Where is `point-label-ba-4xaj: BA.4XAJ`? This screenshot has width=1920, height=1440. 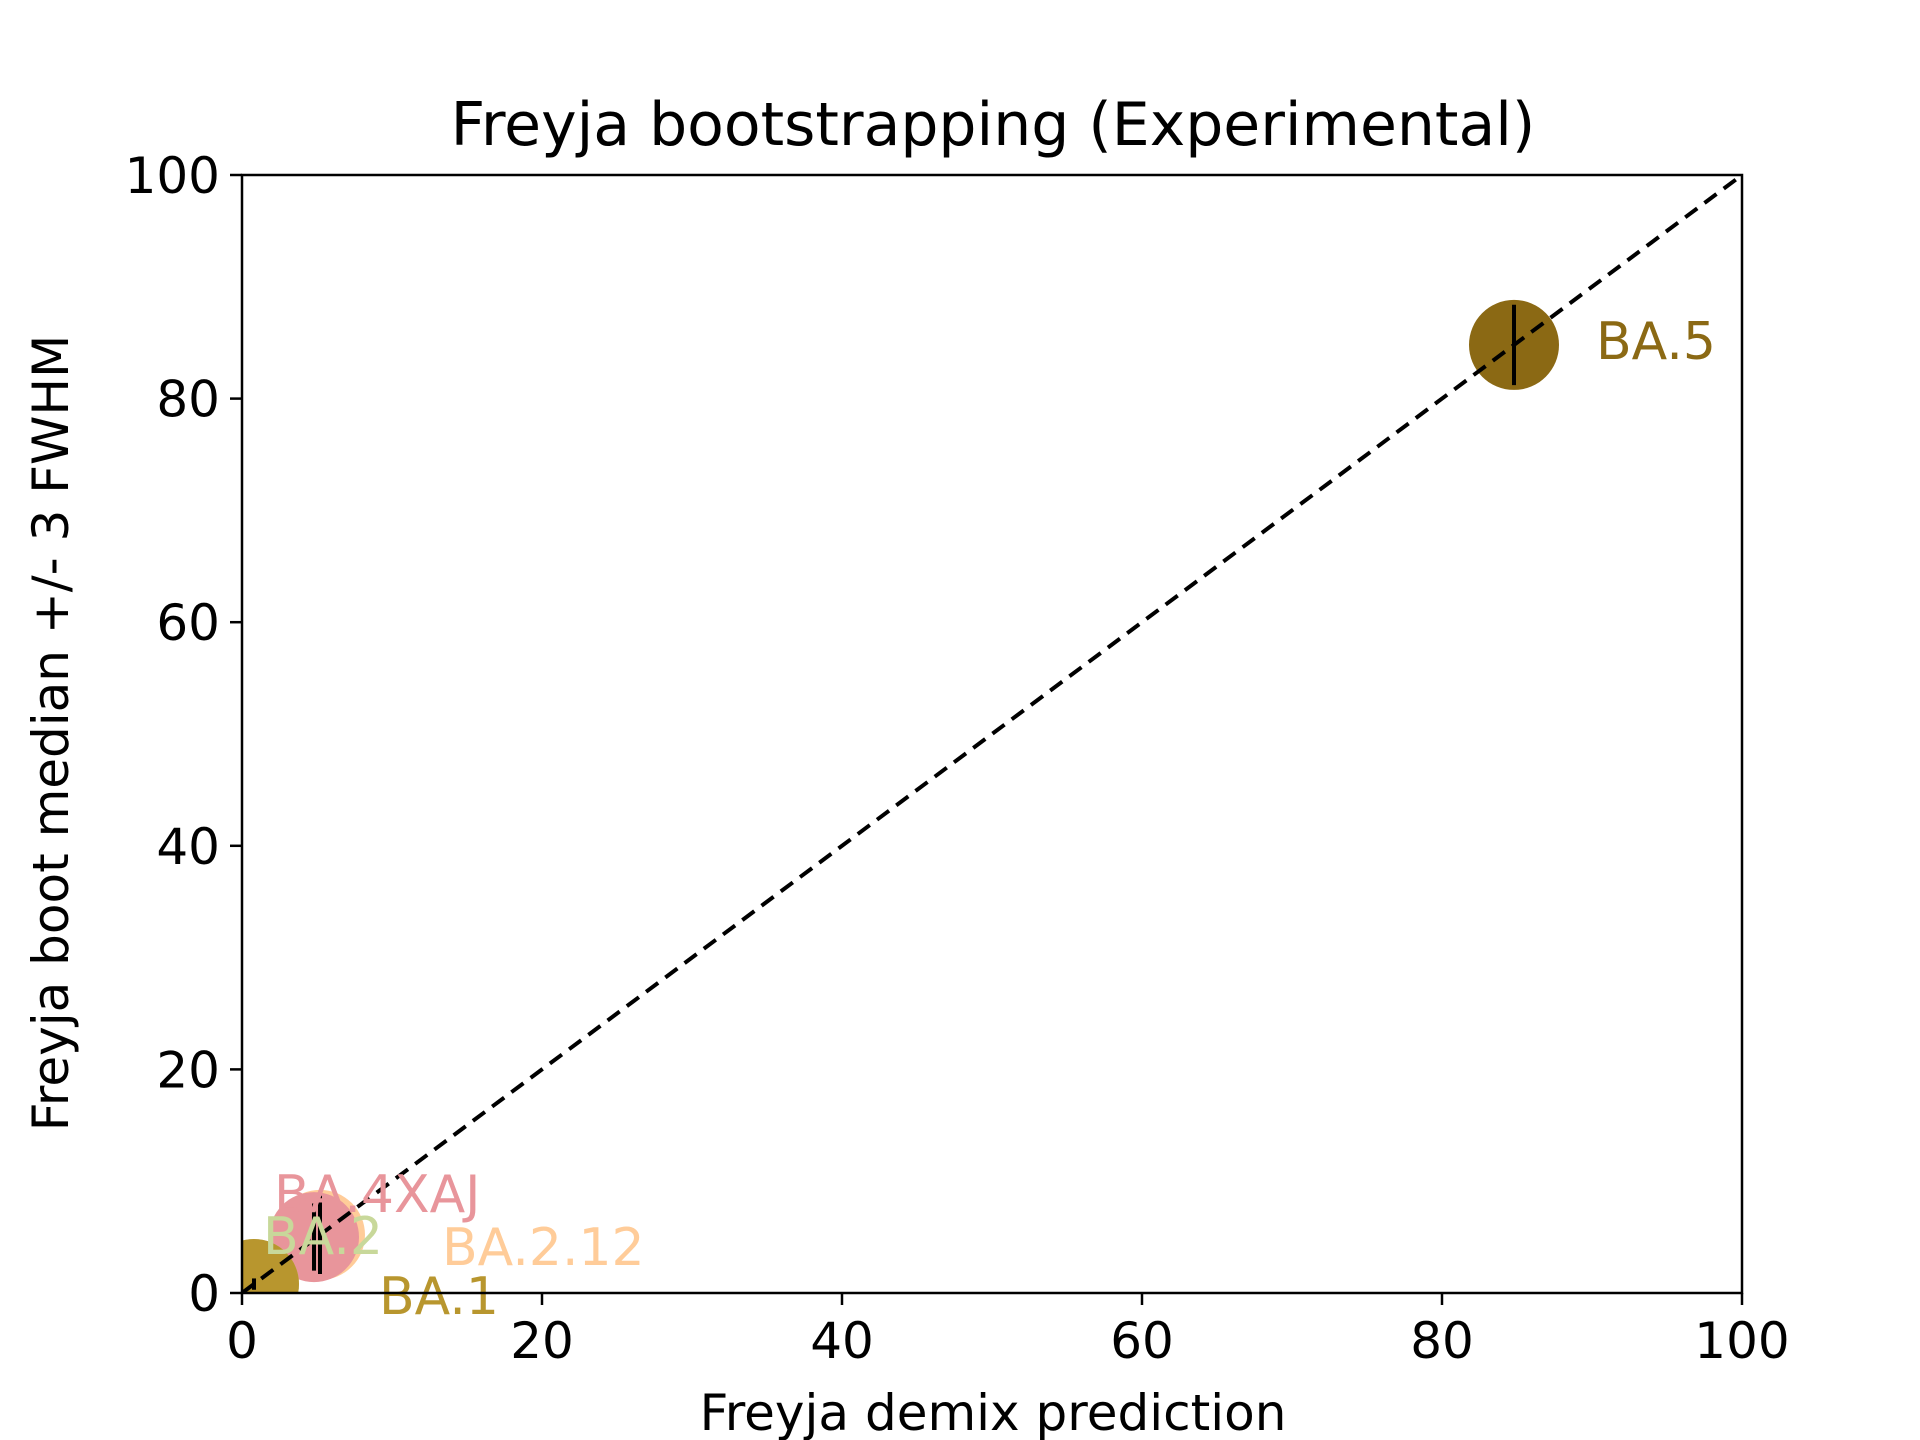 point-label-ba-4xaj: BA.4XAJ is located at coordinates (377, 1195).